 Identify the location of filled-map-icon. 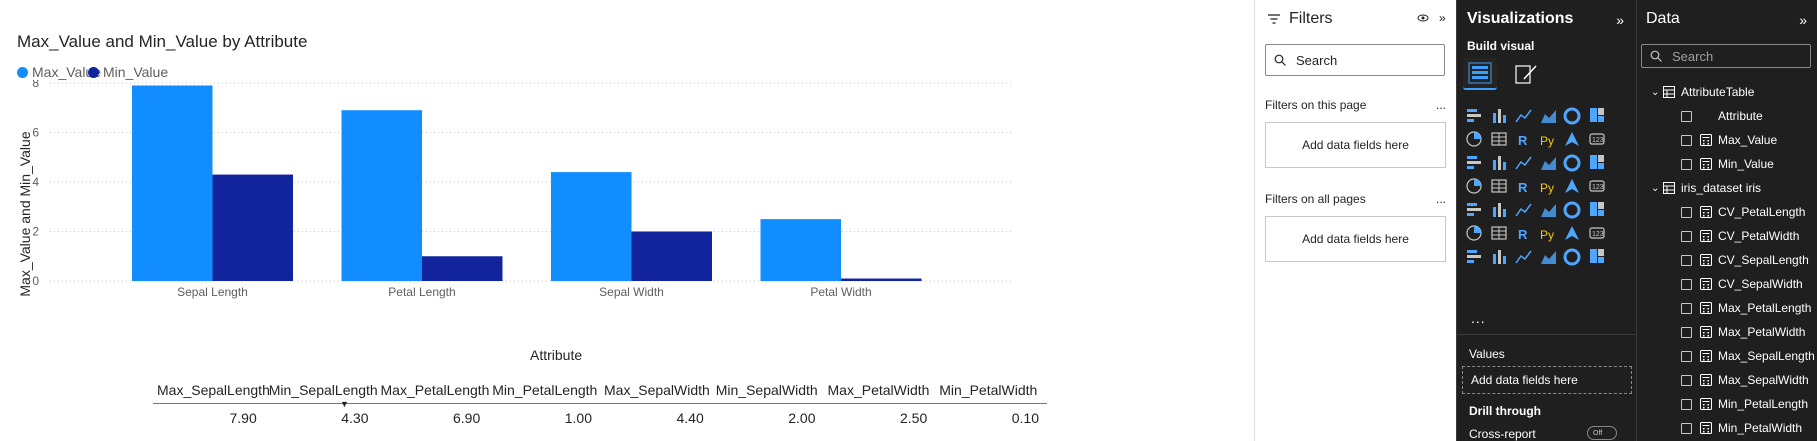
(1499, 186).